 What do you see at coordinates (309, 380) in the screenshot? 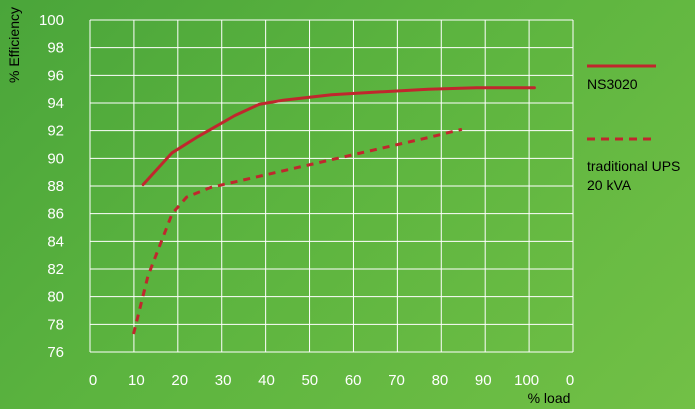
I see `x-tick-label: 50` at bounding box center [309, 380].